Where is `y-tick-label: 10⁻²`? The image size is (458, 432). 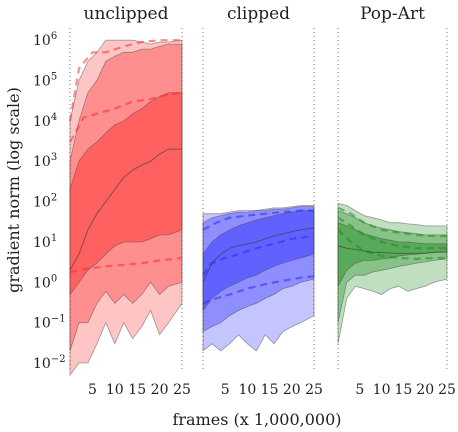 y-tick-label: 10⁻² is located at coordinates (49, 363).